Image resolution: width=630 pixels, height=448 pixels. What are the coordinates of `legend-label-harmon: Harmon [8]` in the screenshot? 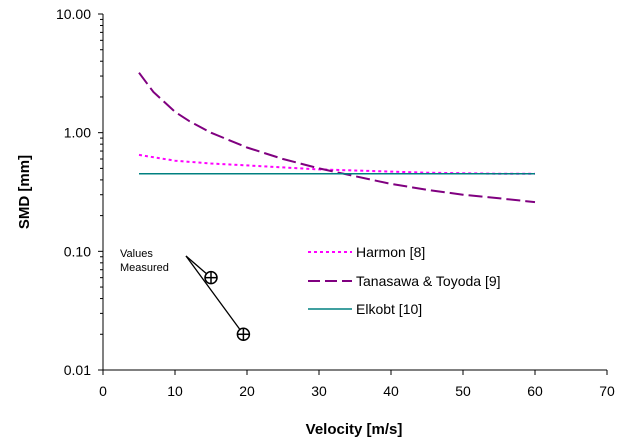 It's located at (390, 252).